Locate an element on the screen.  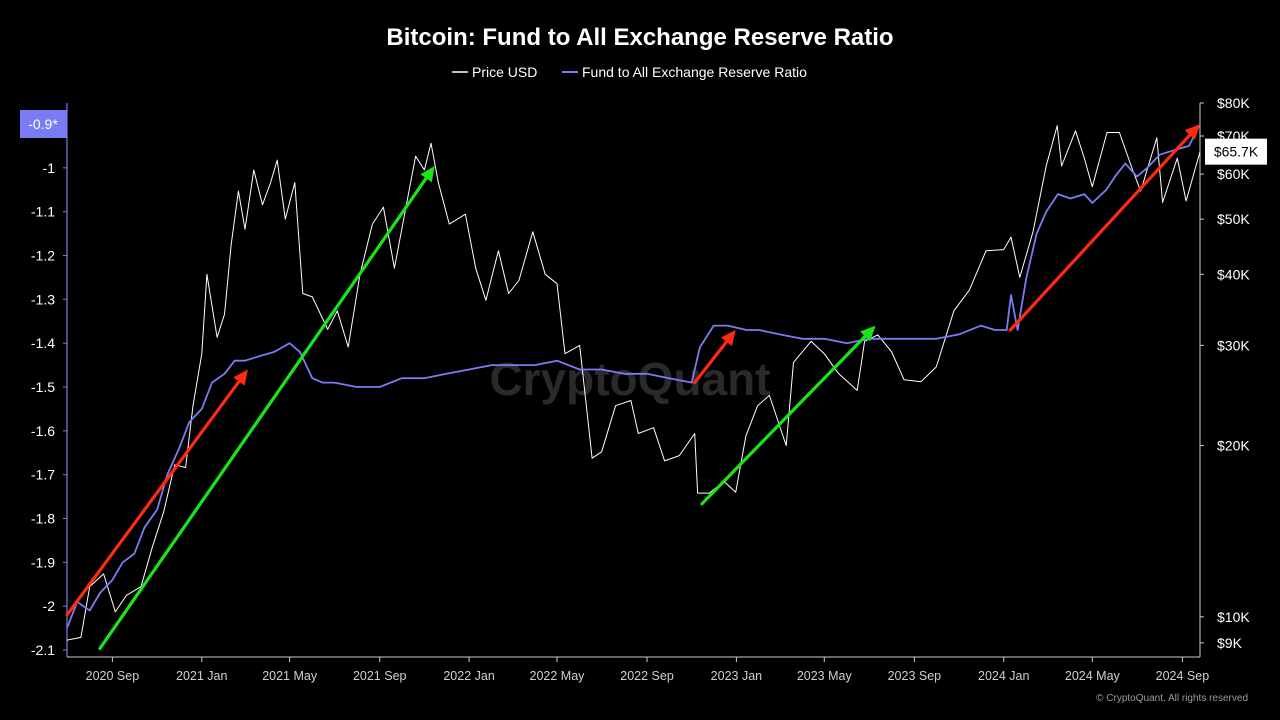
x-tick-label: 2022 Jan is located at coordinates (468, 676).